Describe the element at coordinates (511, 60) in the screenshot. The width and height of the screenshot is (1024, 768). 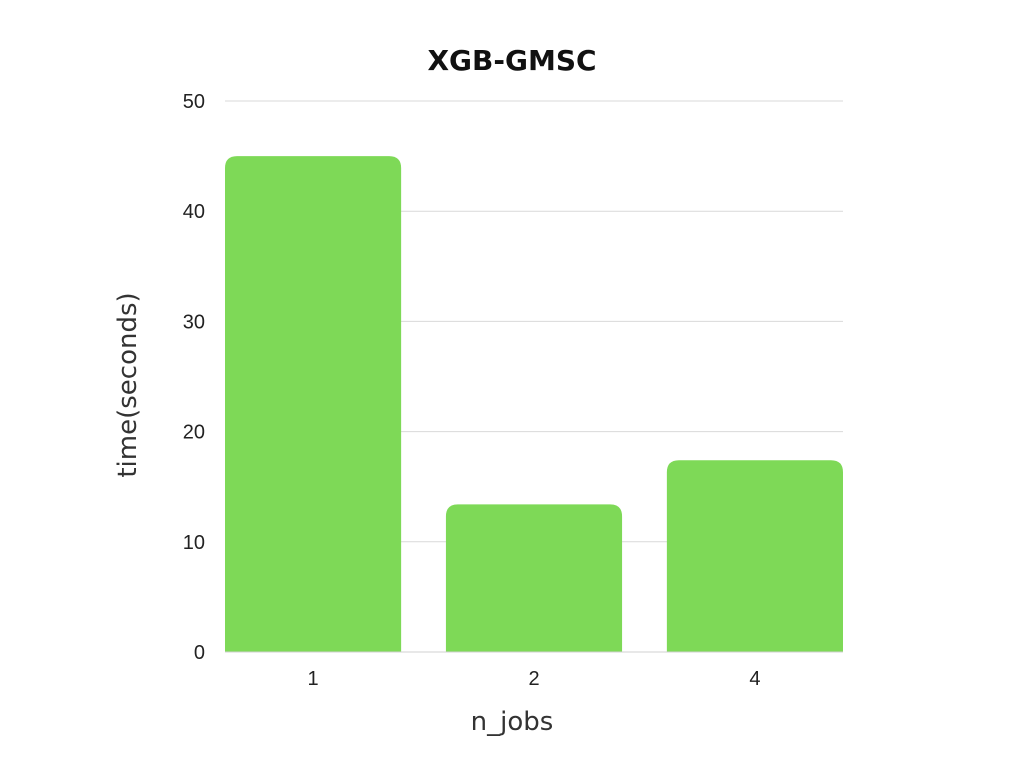
I see `chart-title: XGB-GMSC` at that location.